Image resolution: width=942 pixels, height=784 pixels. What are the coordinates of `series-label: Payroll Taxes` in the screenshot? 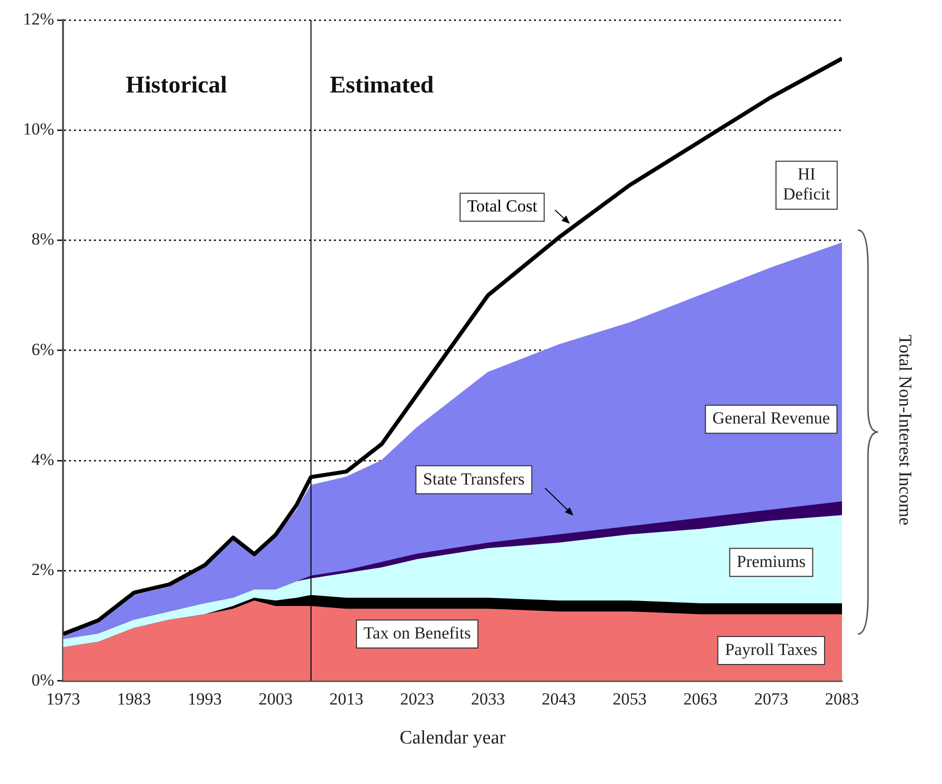 It's located at (771, 649).